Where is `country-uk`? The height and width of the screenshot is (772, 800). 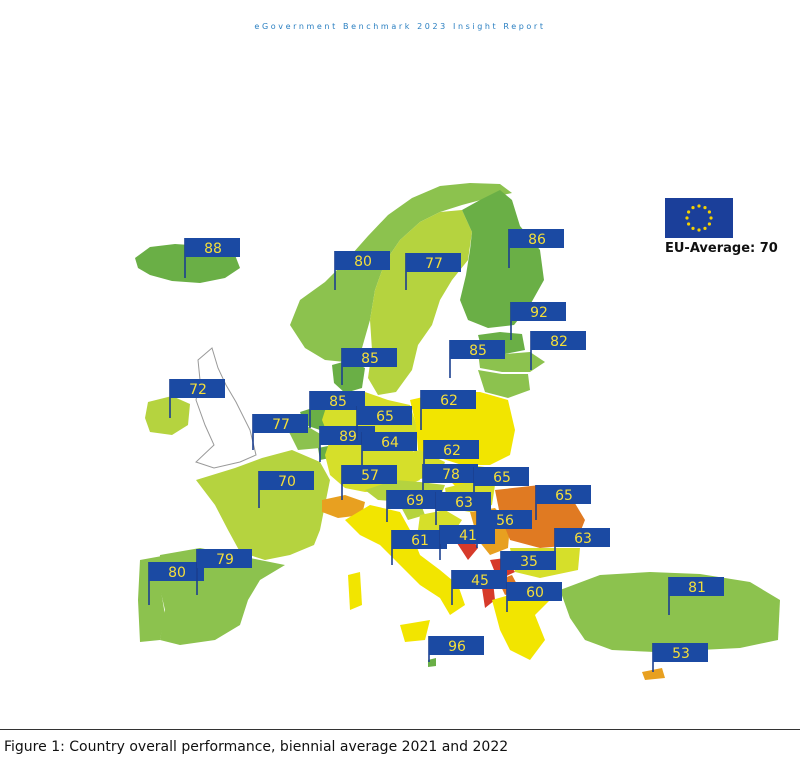
country-uk is located at coordinates (226, 408).